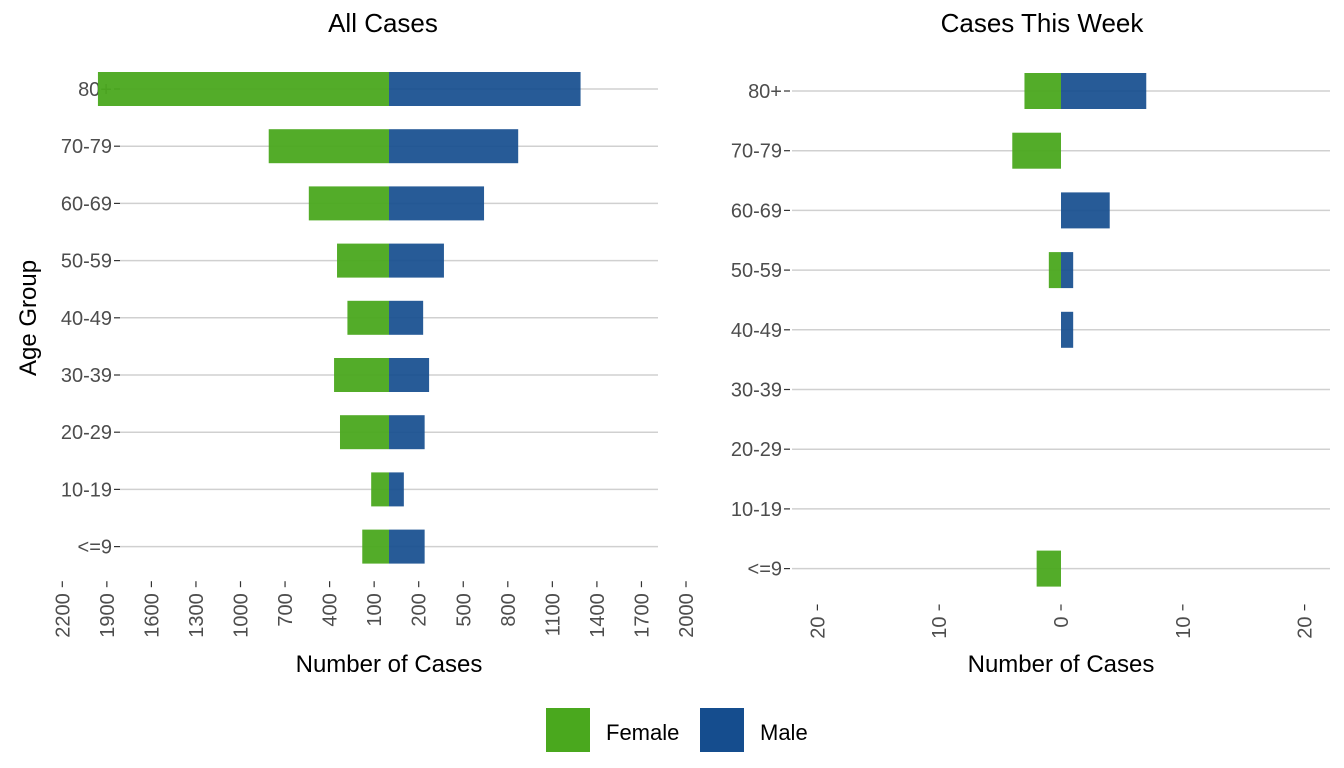 The image size is (1344, 768). What do you see at coordinates (197, 615) in the screenshot?
I see `x-tick-label: 1300` at bounding box center [197, 615].